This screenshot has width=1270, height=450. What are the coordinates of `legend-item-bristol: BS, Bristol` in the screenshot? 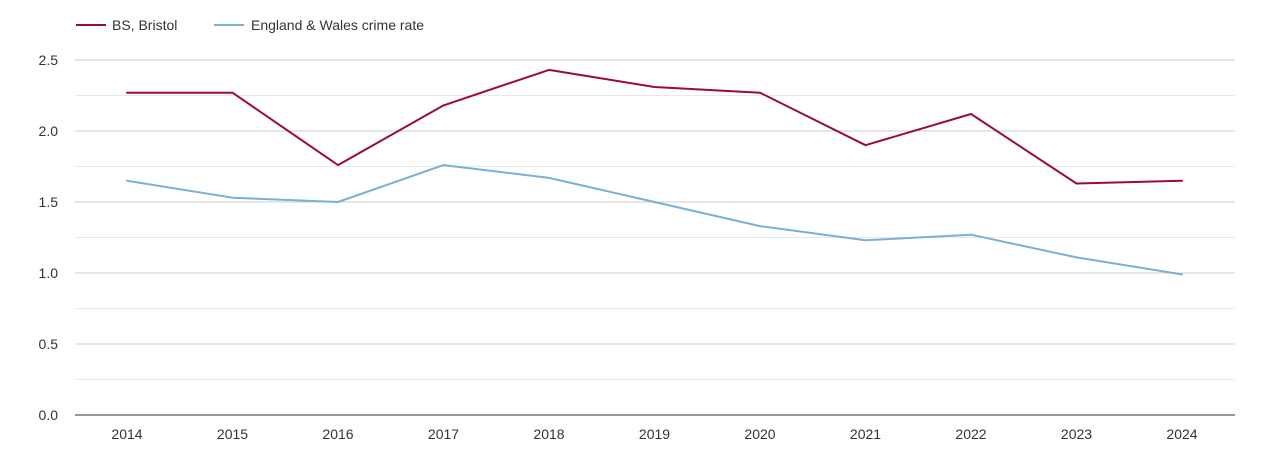 It's located at (126, 25).